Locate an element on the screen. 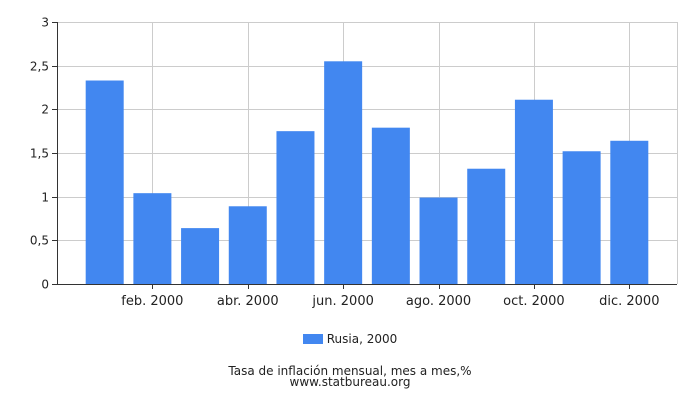 This screenshot has width=700, height=400. x-tick-label: ago. 2000 is located at coordinates (438, 301).